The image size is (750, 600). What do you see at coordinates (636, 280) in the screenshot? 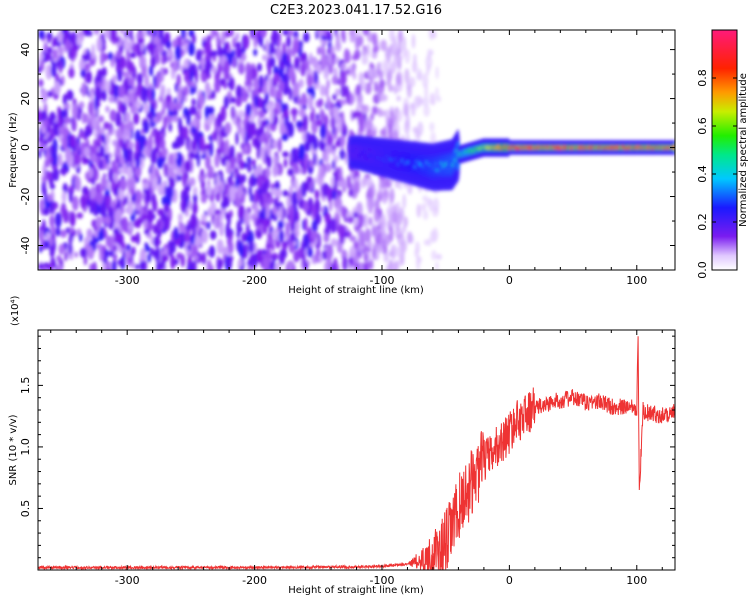
I see `x-tick-label: 100` at bounding box center [636, 280].